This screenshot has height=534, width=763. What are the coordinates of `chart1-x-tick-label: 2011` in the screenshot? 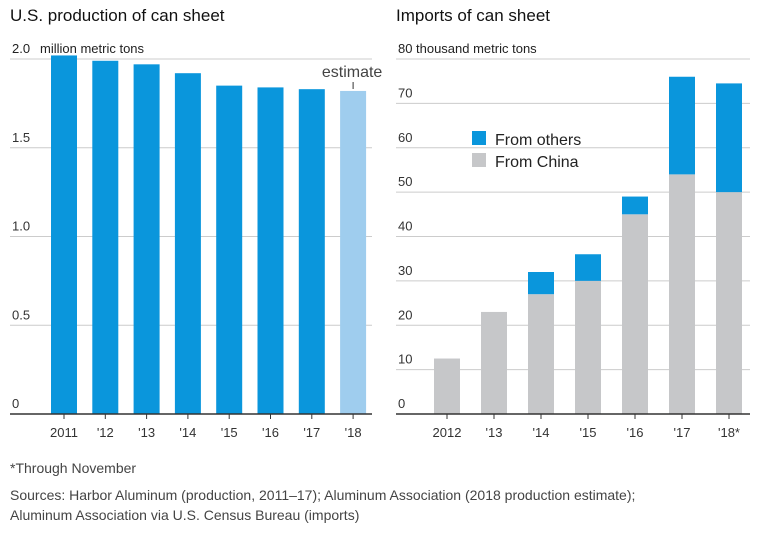 It's located at (64, 432).